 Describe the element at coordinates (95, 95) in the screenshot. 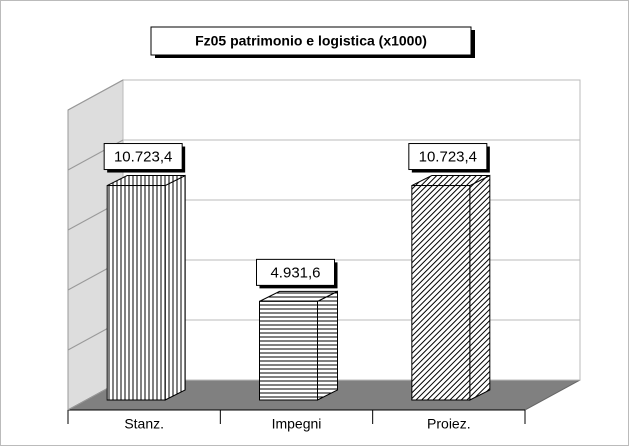

I see `grid-line` at that location.